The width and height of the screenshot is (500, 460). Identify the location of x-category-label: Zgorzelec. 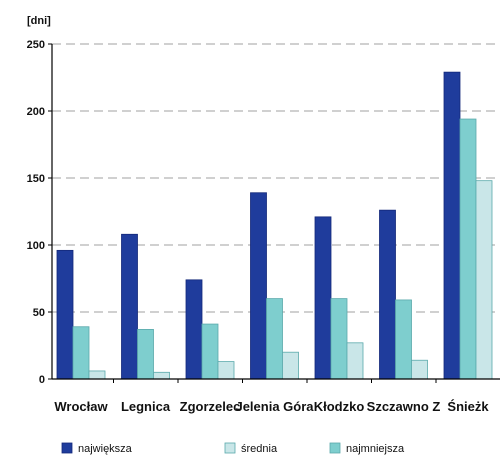
(210, 406).